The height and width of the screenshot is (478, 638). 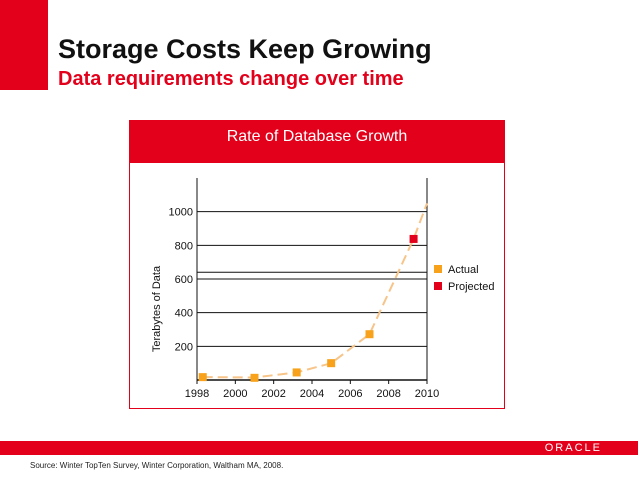 What do you see at coordinates (319, 448) in the screenshot?
I see `footer-bar` at bounding box center [319, 448].